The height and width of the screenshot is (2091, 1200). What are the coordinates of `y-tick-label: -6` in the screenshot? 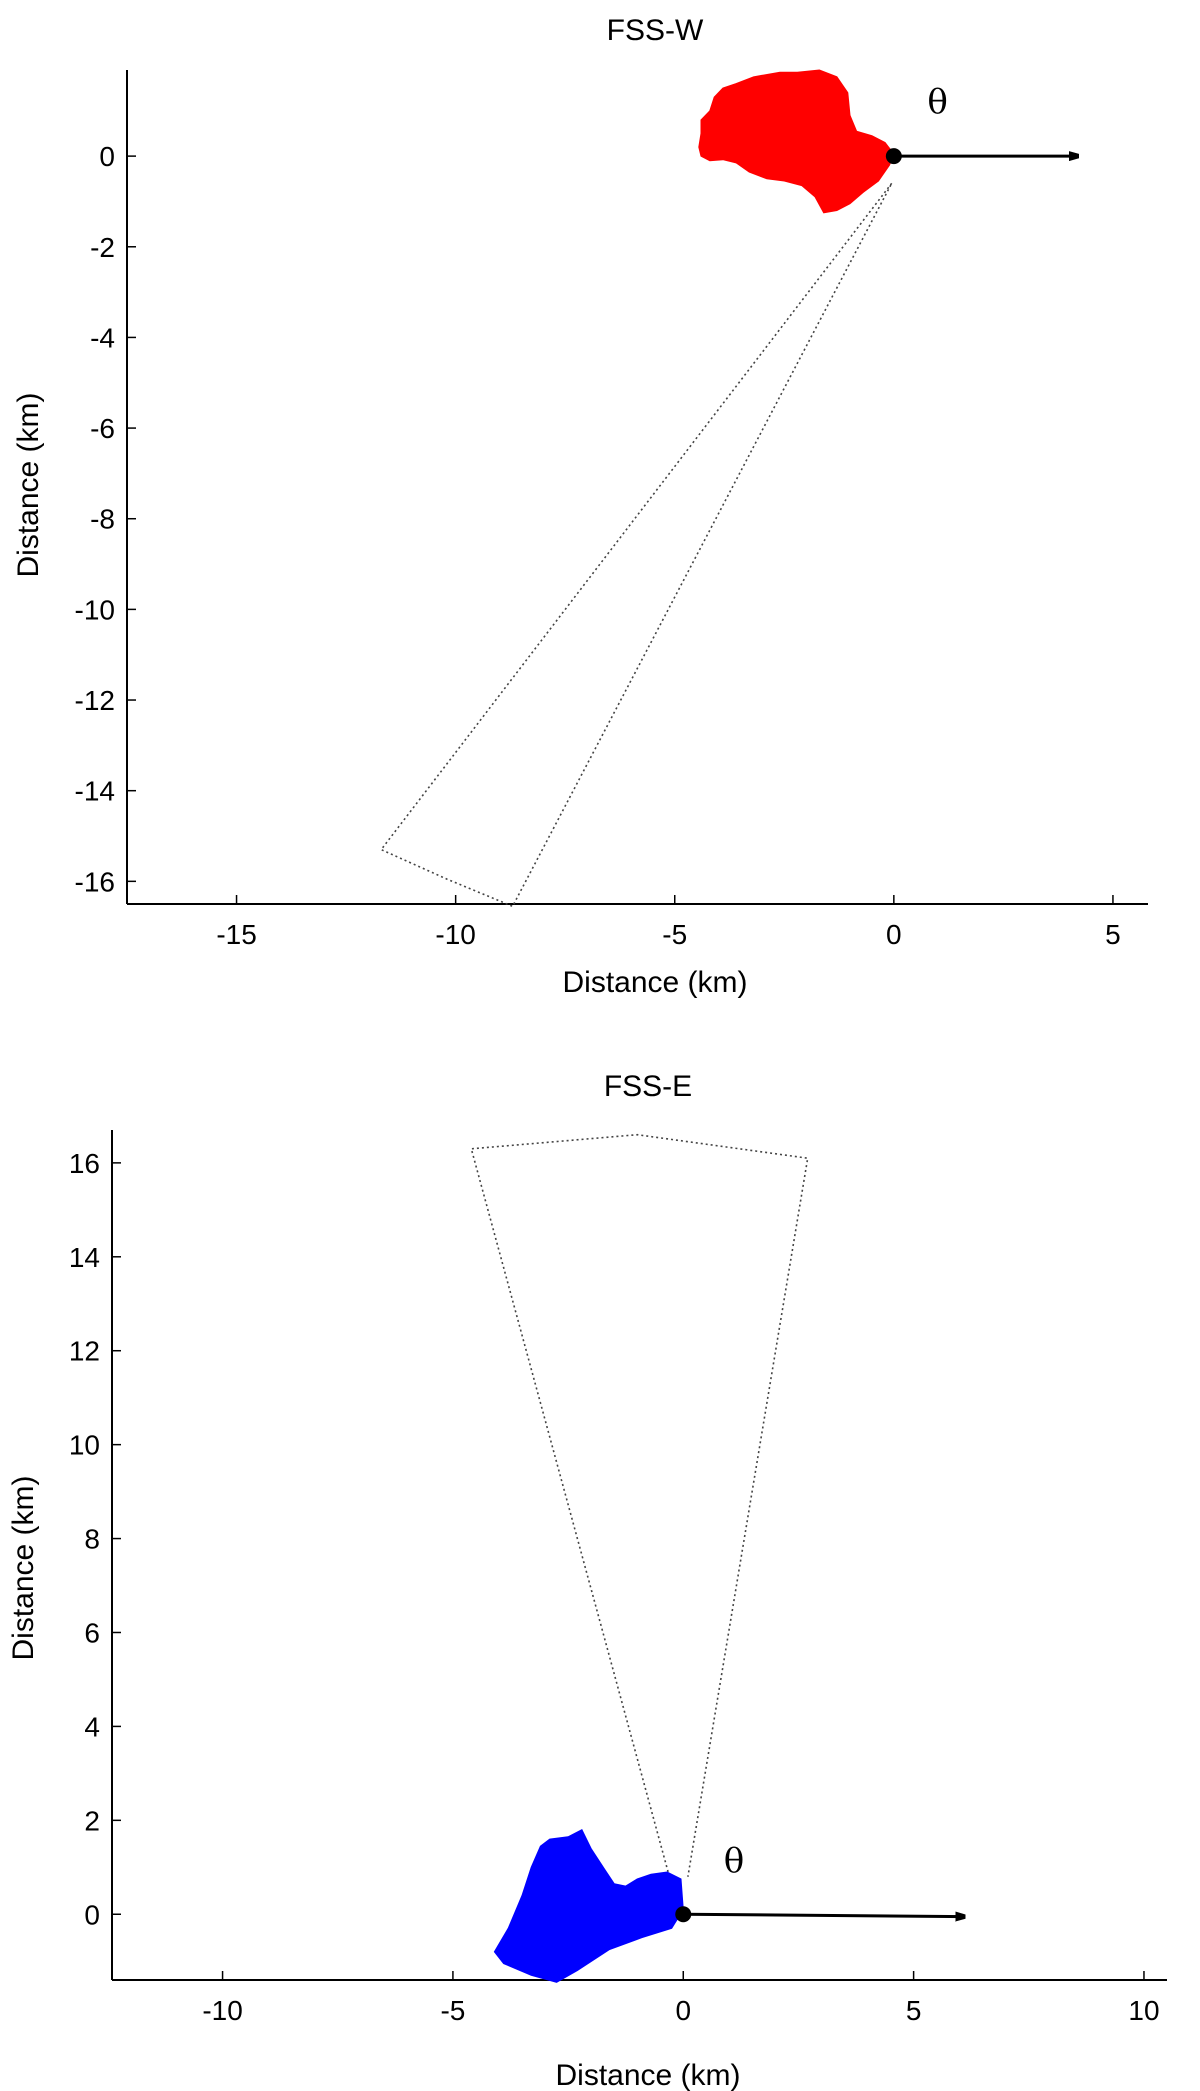 It's located at (102, 428).